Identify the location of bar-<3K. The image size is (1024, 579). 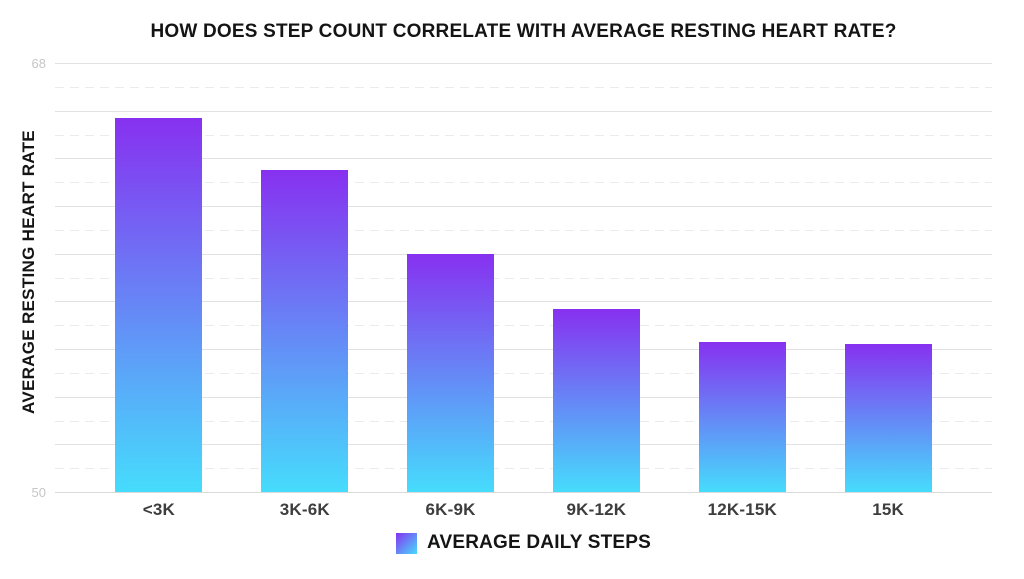
(159, 304).